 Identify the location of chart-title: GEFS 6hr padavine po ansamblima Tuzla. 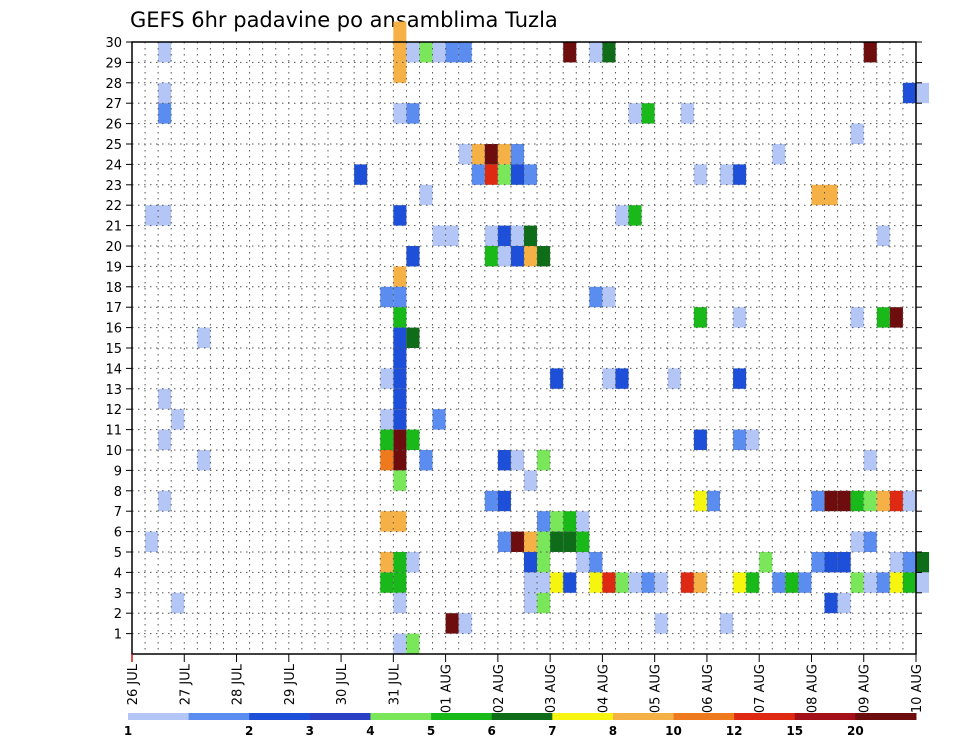
(344, 20).